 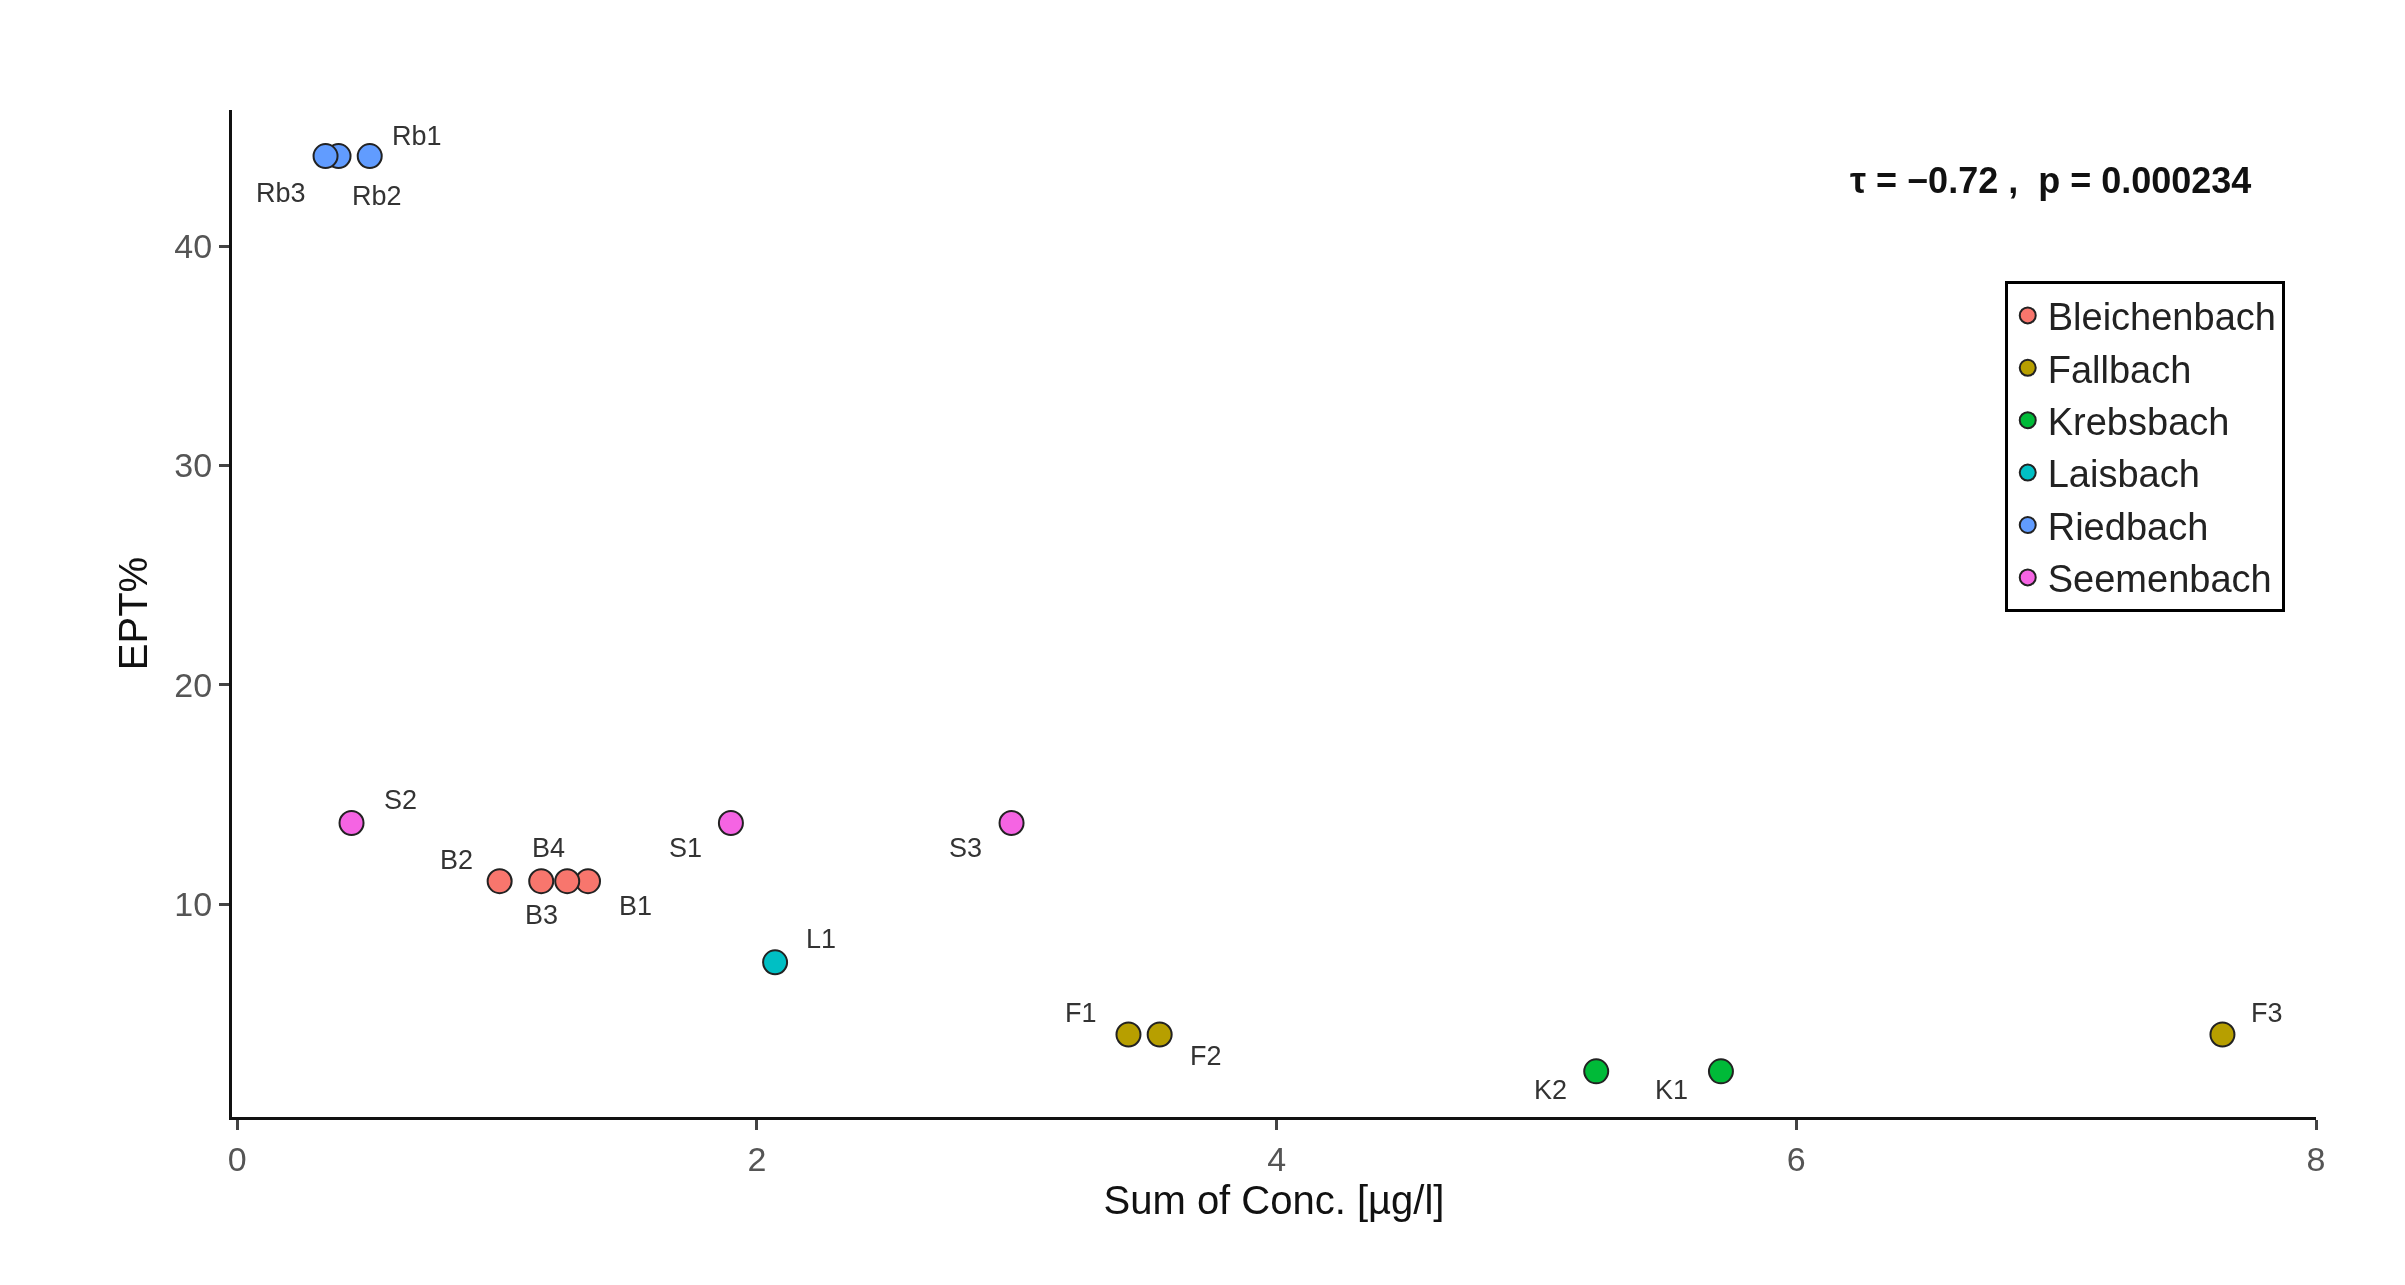 What do you see at coordinates (2123, 474) in the screenshot?
I see `legend-label: Laisbach` at bounding box center [2123, 474].